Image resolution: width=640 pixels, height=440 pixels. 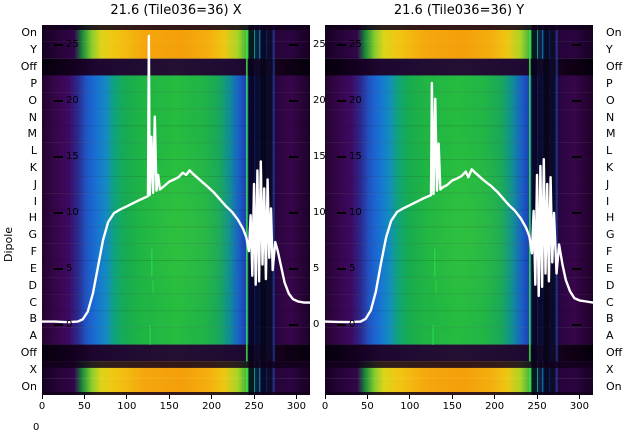 I want to click on row-label-right-4: O, so click(x=610, y=100).